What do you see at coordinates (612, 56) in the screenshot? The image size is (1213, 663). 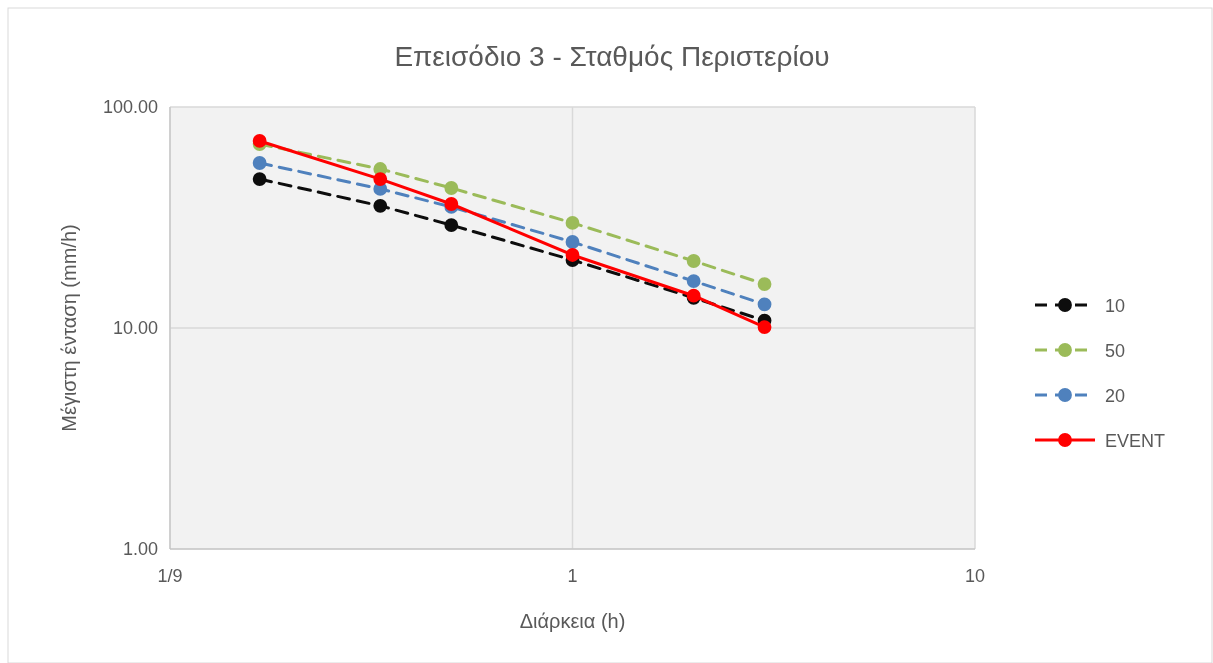 I see `chart-title: Επεισόδιο 3 - Σταθμός Περιστερίου` at bounding box center [612, 56].